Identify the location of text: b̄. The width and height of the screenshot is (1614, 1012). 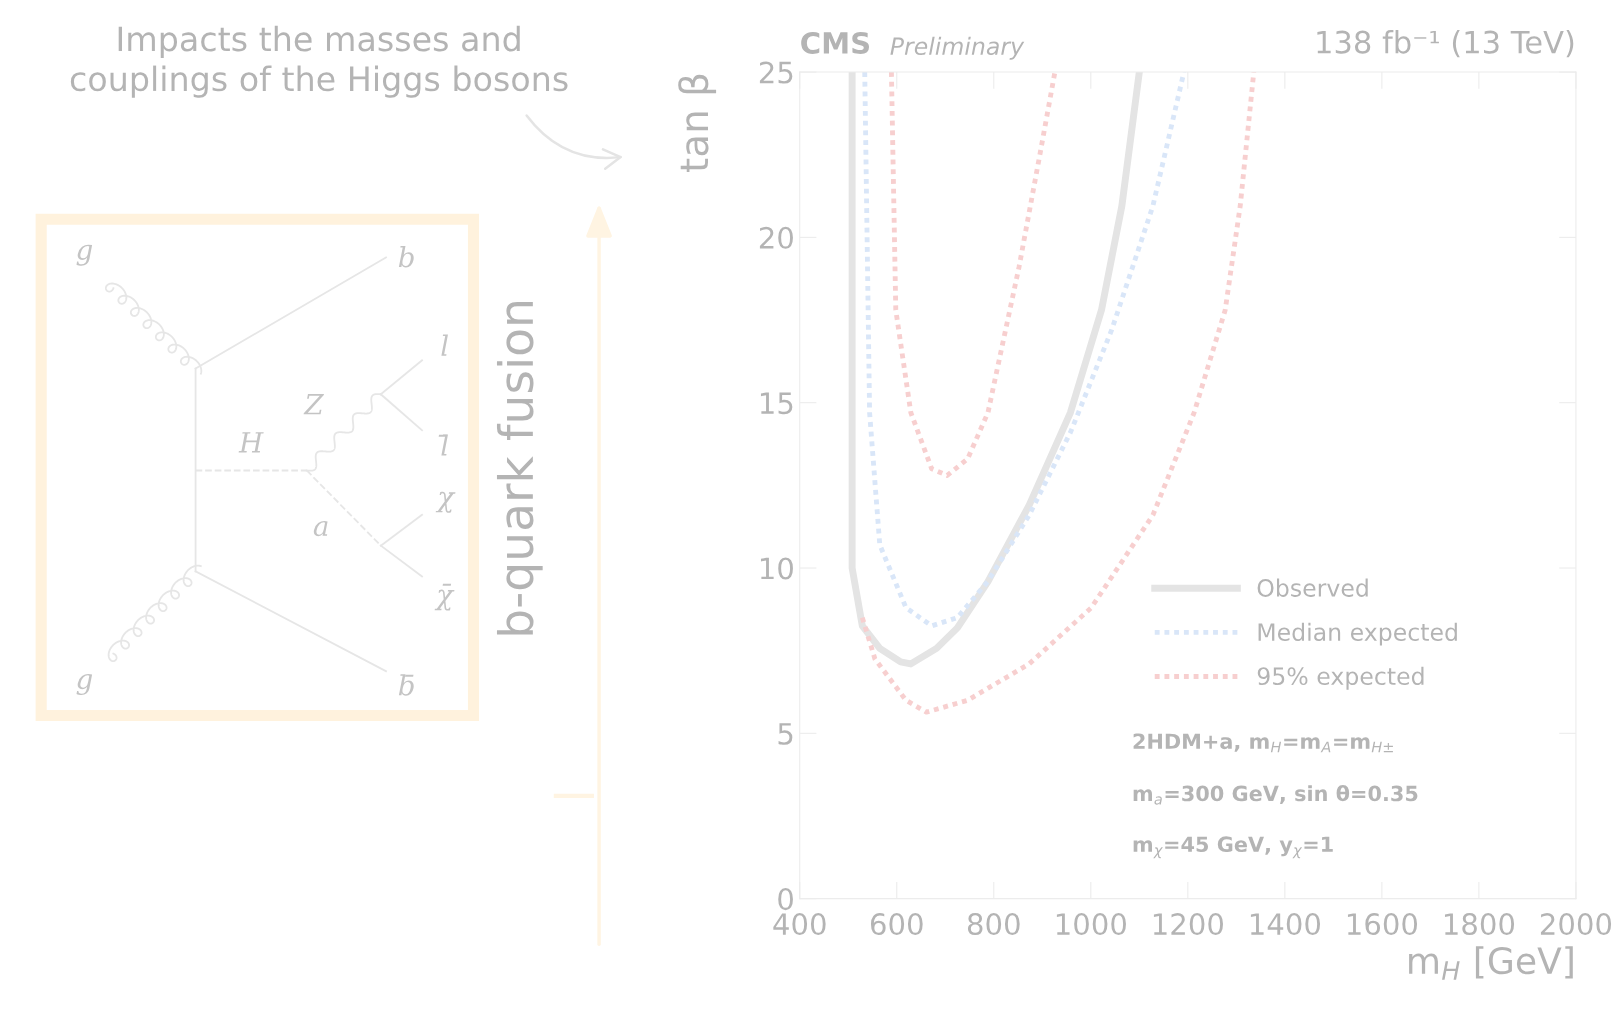
(406, 685).